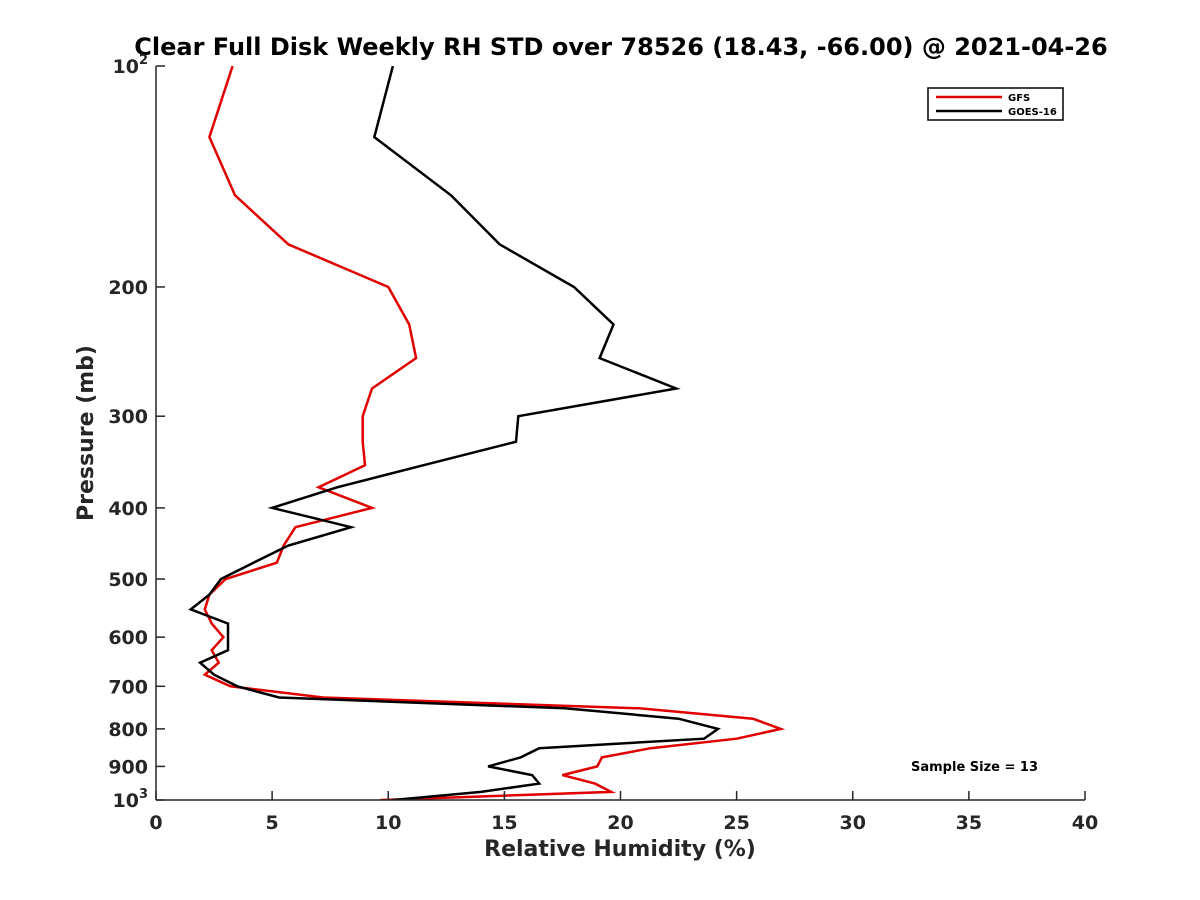  Describe the element at coordinates (131, 799) in the screenshot. I see `y-tick-label: 10³` at that location.